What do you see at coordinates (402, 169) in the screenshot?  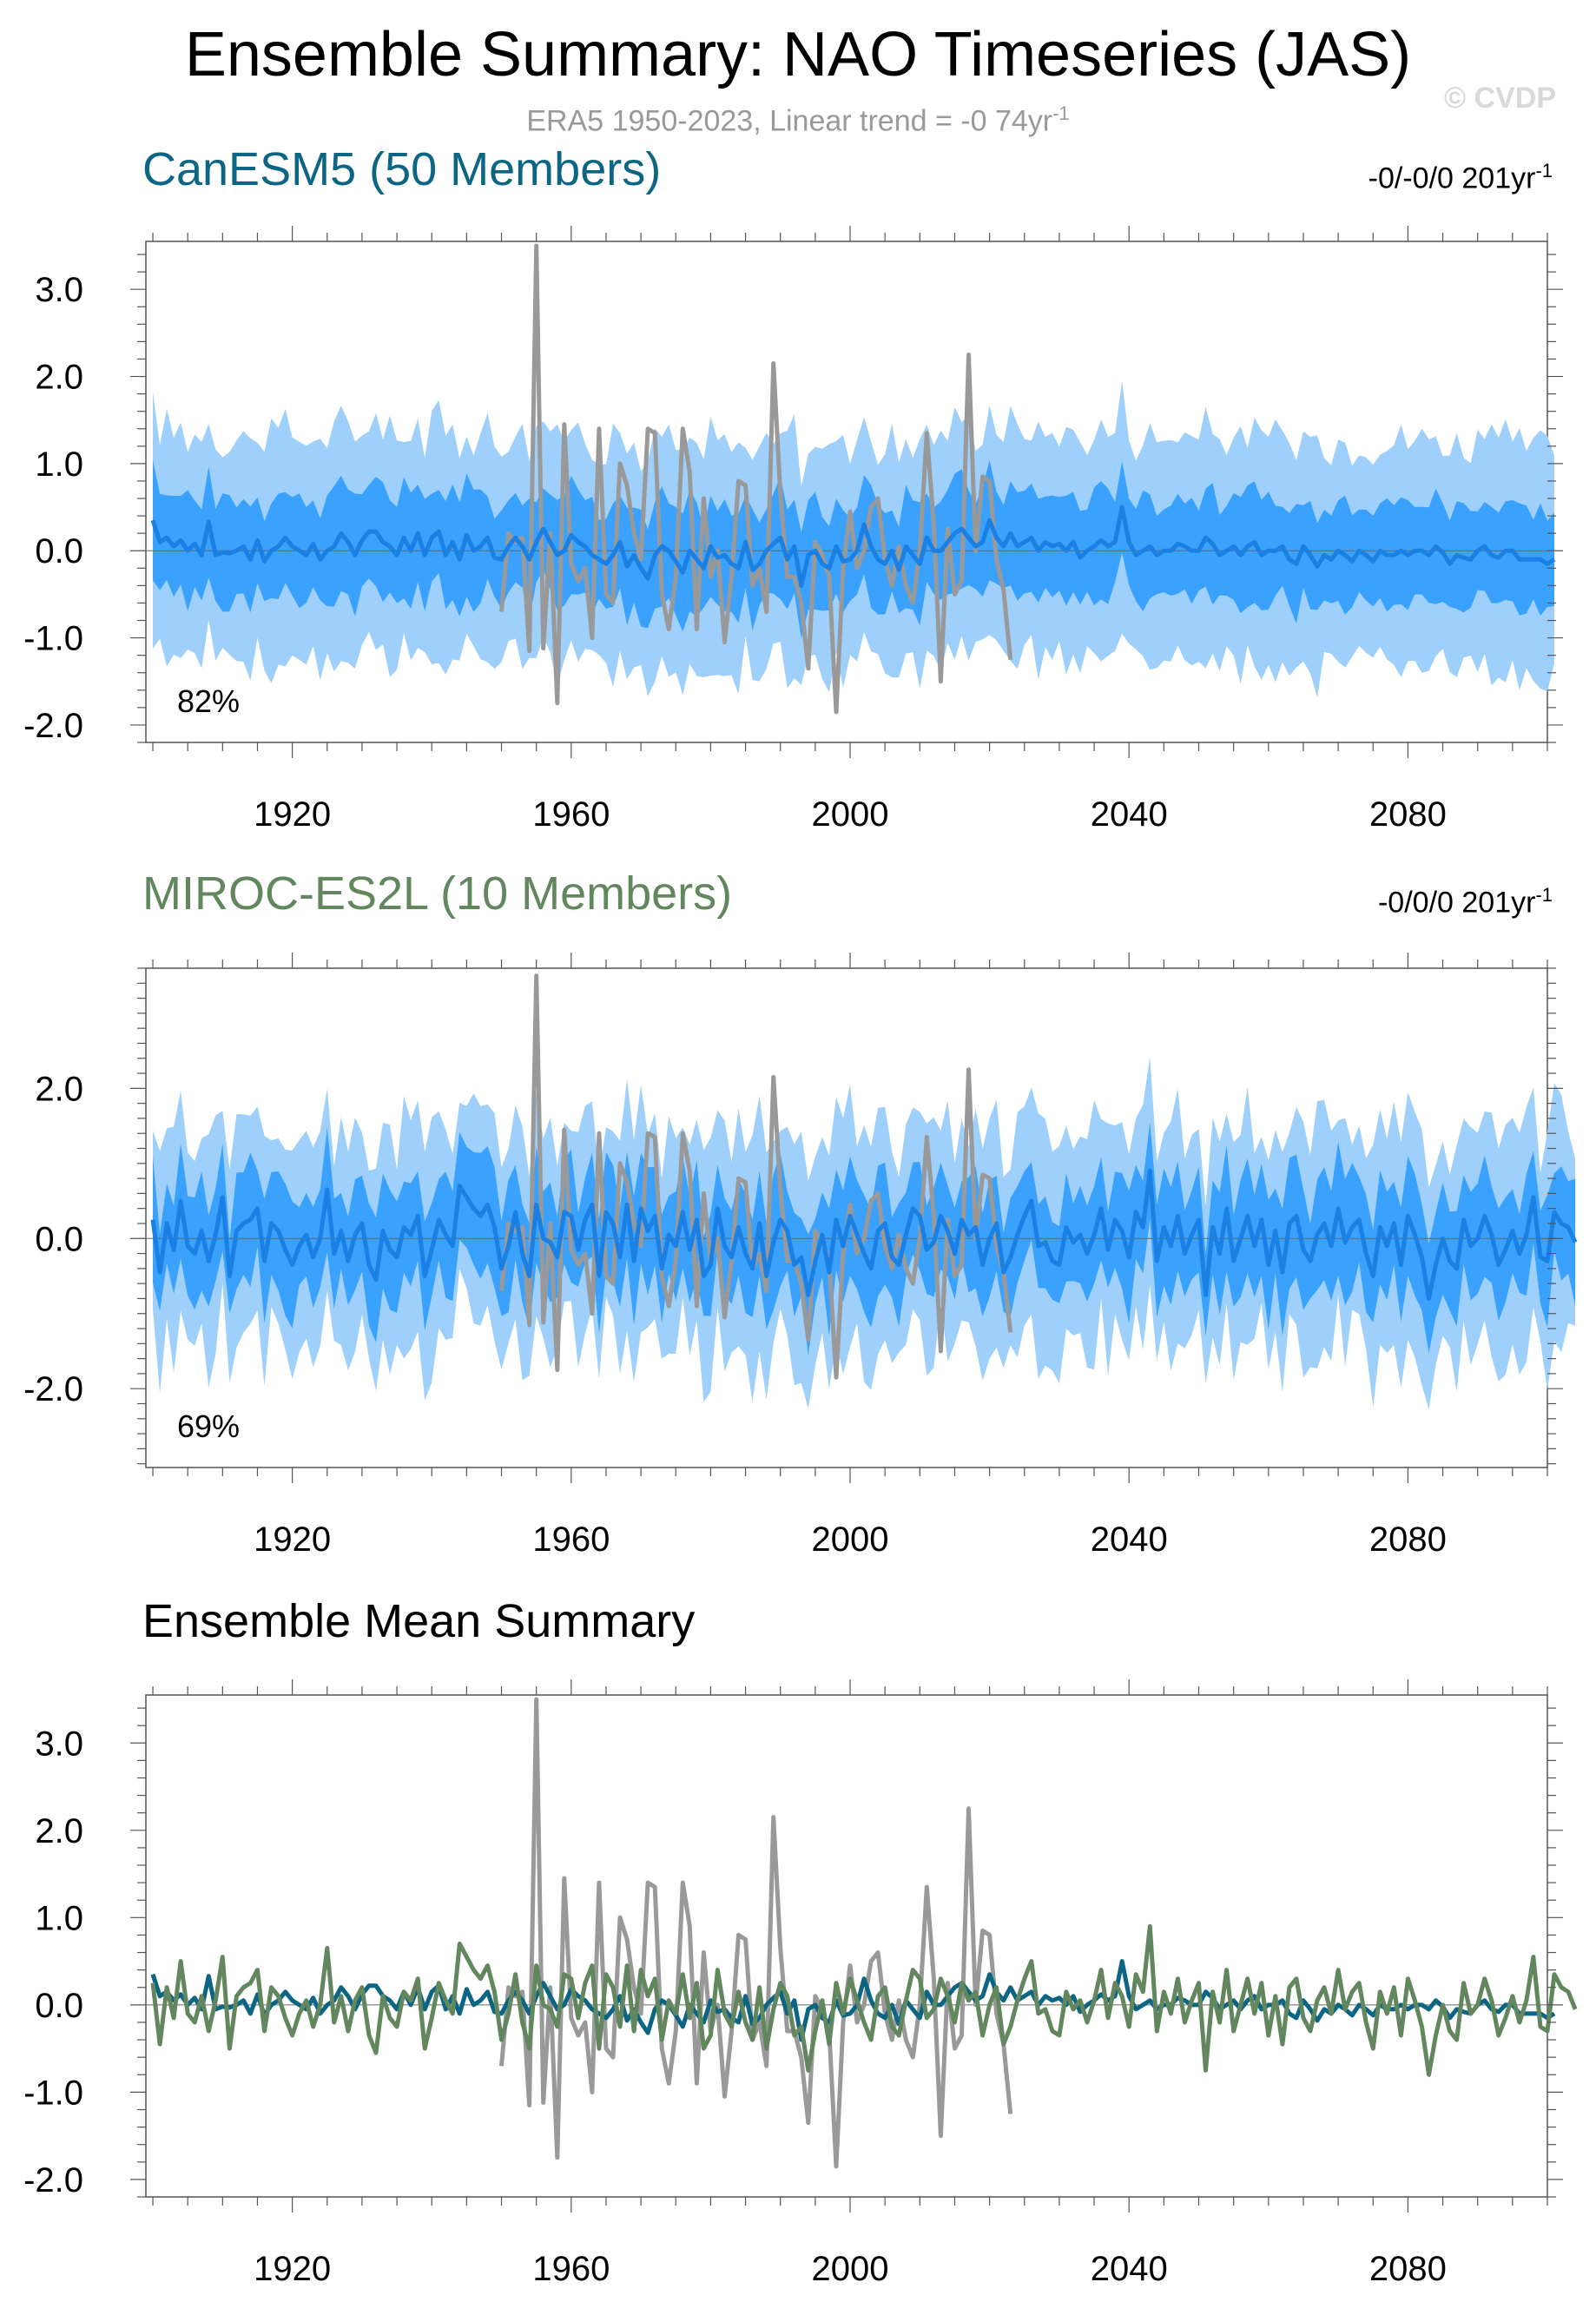 I see `panel-title-canesm5: CanESM5 (50 Members)` at bounding box center [402, 169].